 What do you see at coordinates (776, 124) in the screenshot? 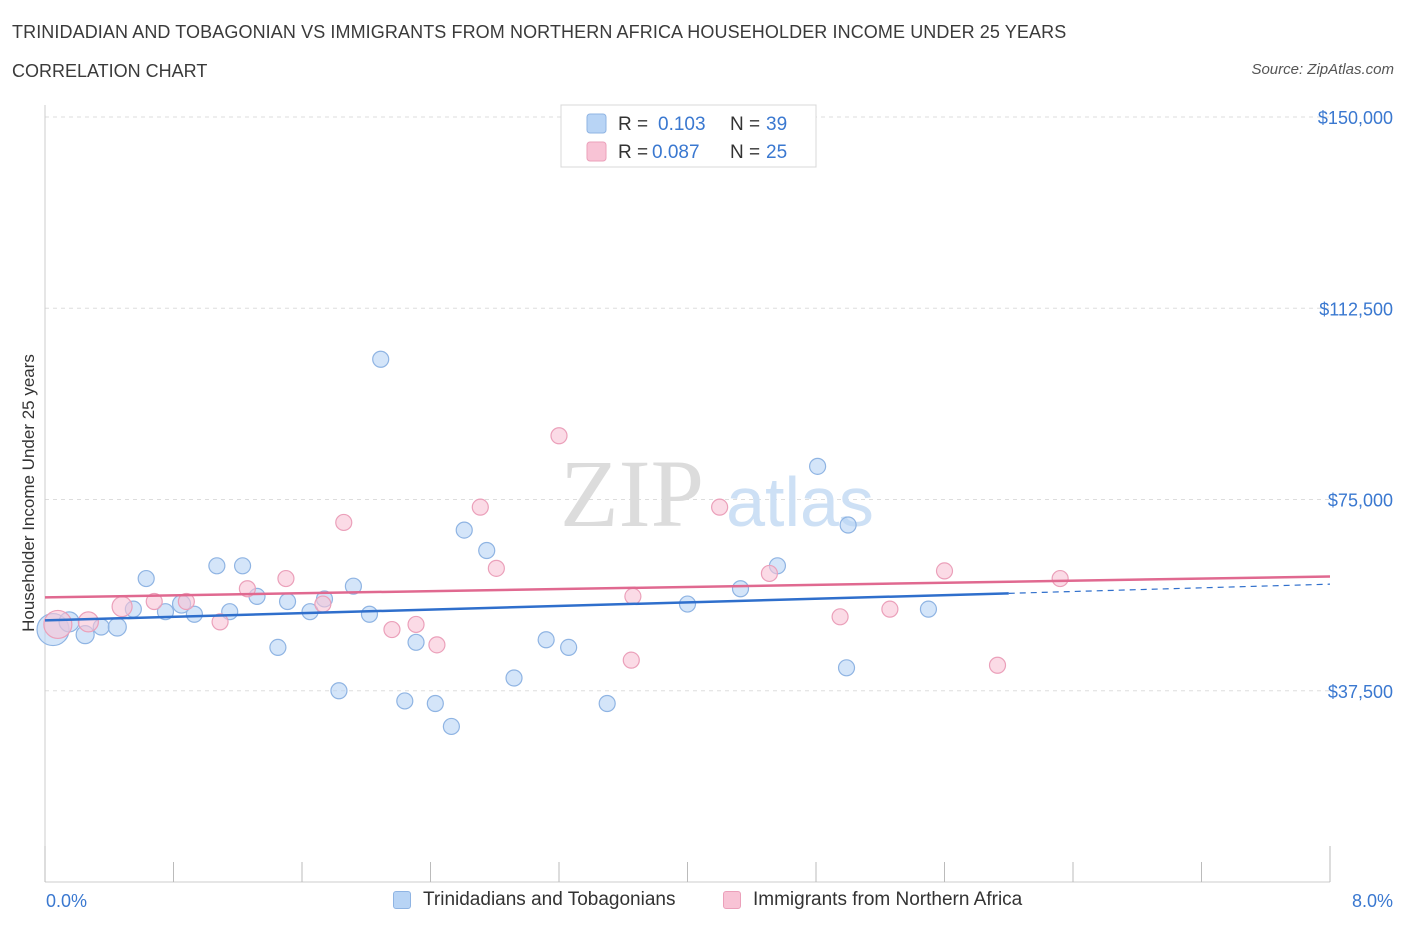
I see `legend-n-value-1: 39` at bounding box center [776, 124].